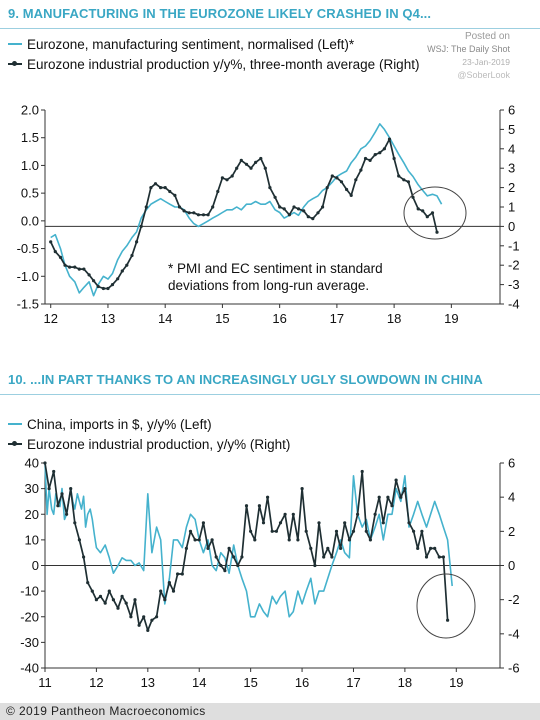 The width and height of the screenshot is (540, 720). What do you see at coordinates (15, 63) in the screenshot?
I see `legend-swatch-dark` at bounding box center [15, 63].